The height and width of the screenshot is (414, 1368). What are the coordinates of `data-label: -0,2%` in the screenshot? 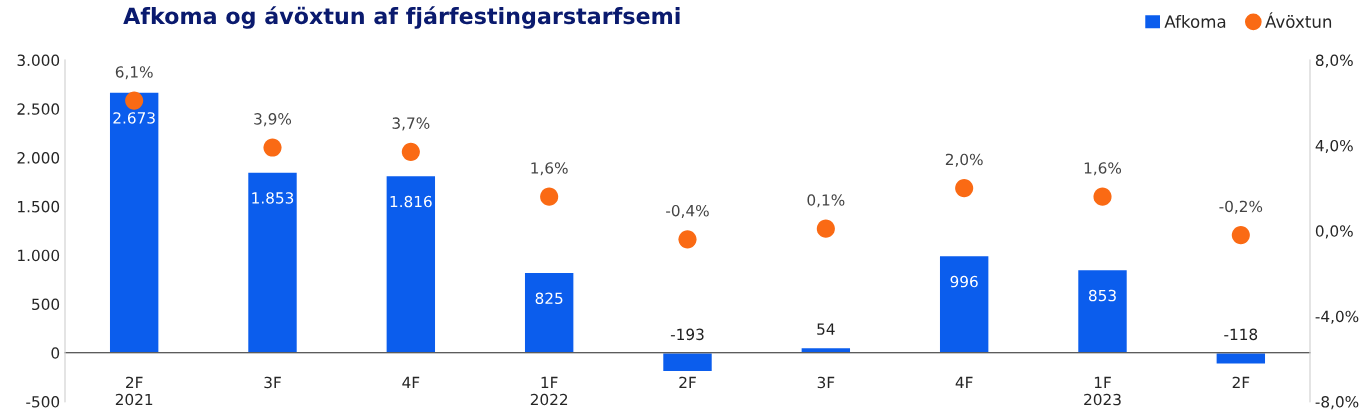 It's located at (1241, 207).